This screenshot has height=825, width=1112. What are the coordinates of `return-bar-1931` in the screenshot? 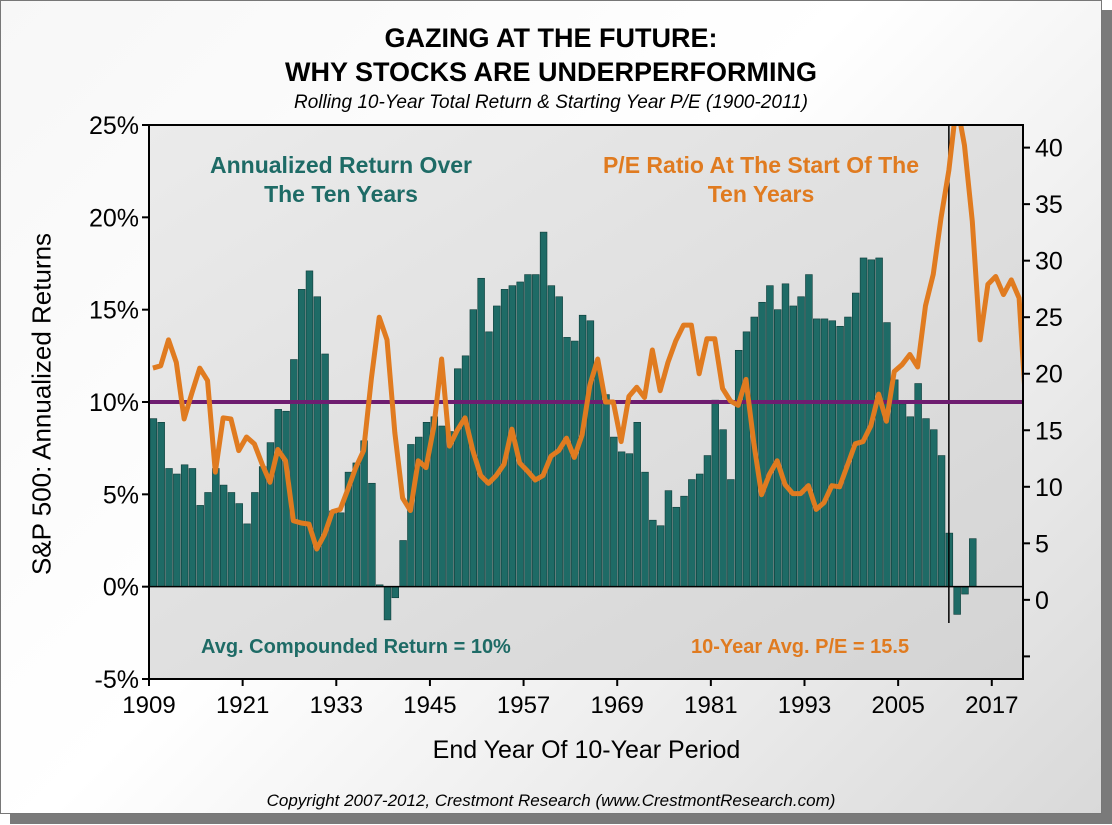 It's located at (325, 470).